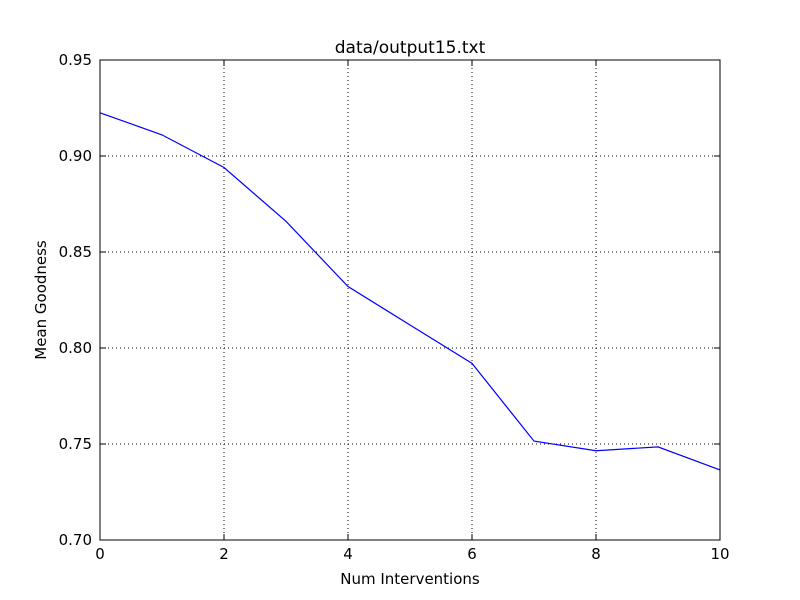  Describe the element at coordinates (41, 300) in the screenshot. I see `y-axis-label: Mean Goodness` at that location.